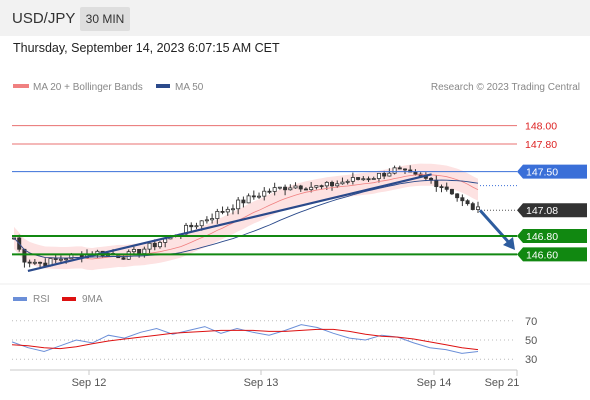 The image size is (590, 400). What do you see at coordinates (21, 86) in the screenshot?
I see `ma20-legend-swatch` at bounding box center [21, 86].